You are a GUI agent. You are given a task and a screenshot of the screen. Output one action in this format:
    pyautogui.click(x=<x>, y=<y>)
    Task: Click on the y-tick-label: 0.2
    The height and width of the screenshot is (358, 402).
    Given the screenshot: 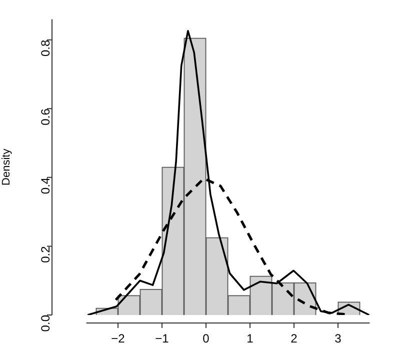 What is the action you would take?
    pyautogui.click(x=45, y=254)
    